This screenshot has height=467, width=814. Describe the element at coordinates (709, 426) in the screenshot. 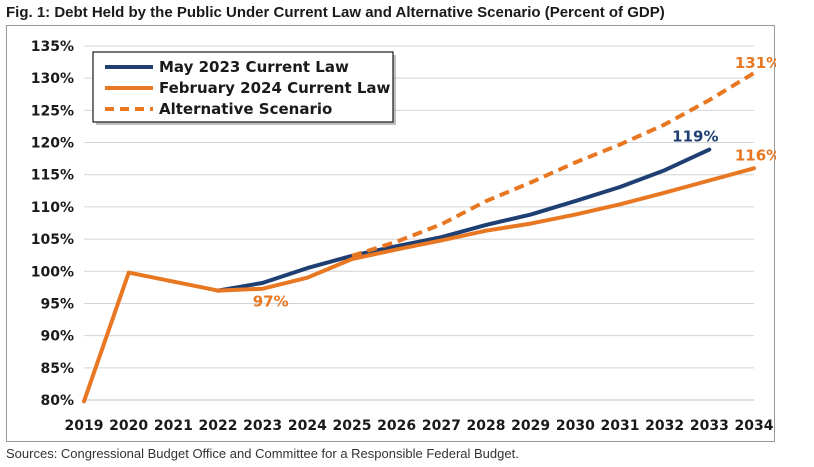

I see `x-tick-label: 2033` at that location.